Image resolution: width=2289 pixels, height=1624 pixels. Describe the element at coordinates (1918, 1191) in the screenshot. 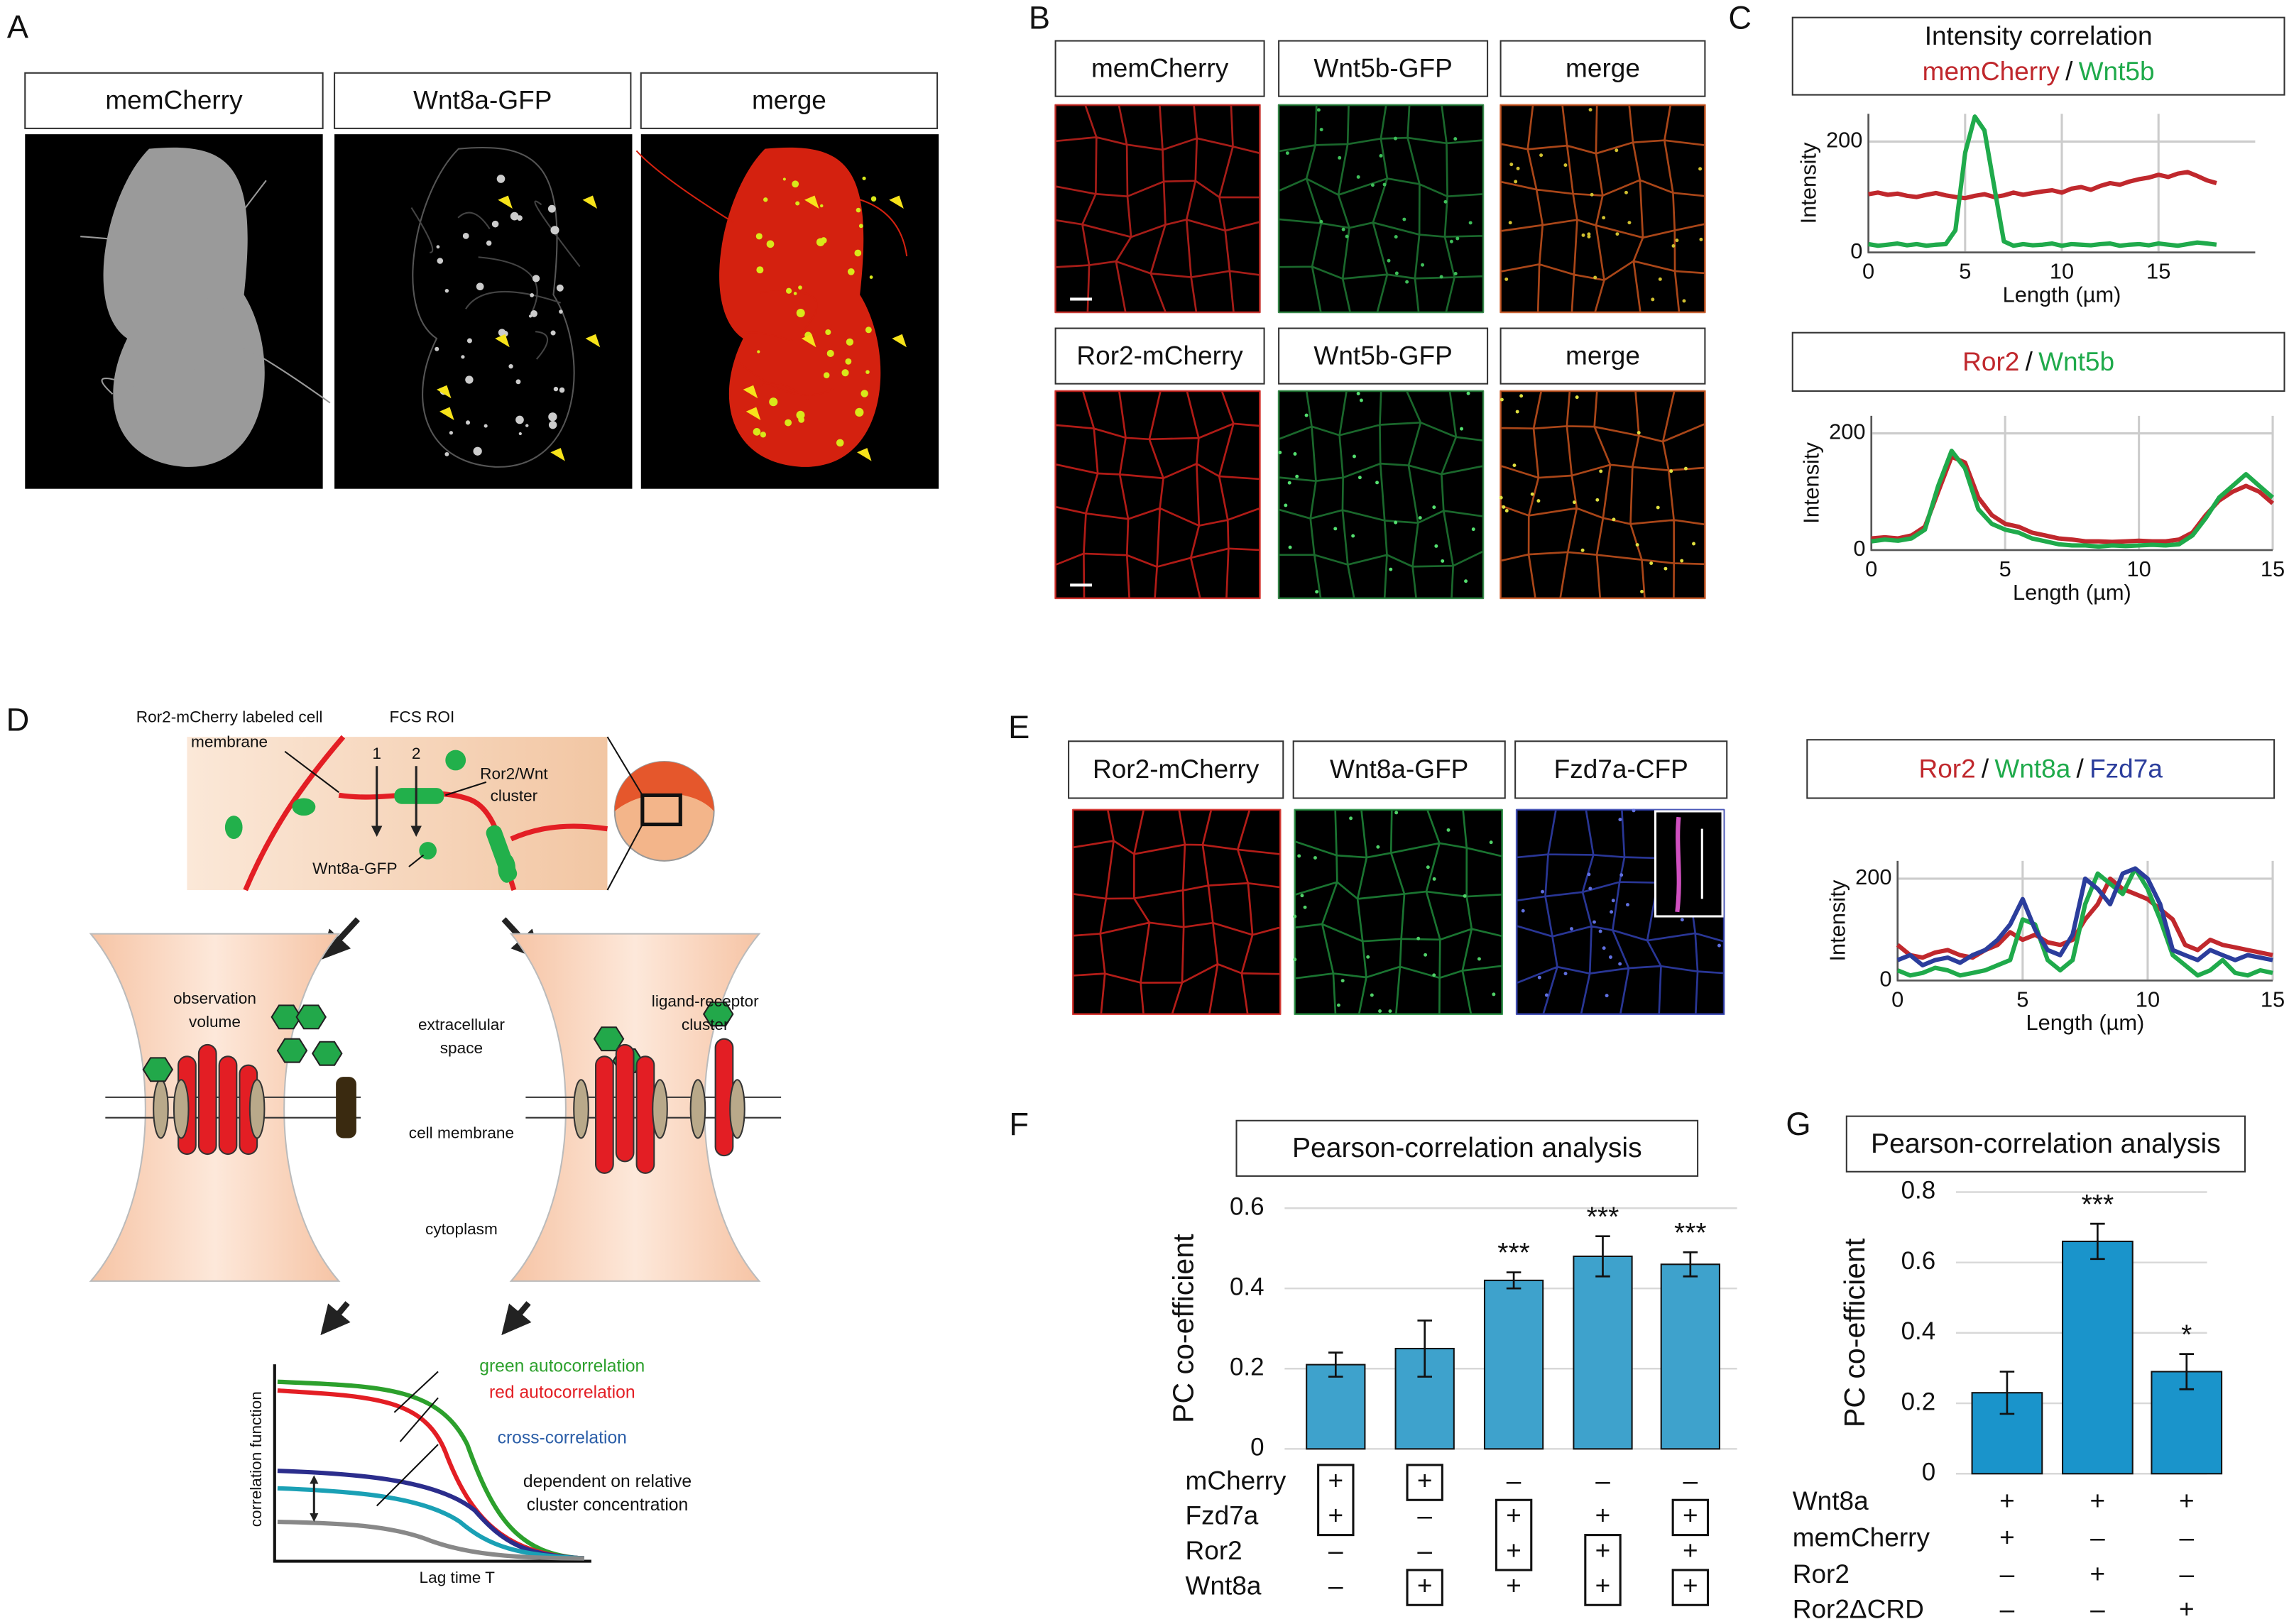

I see `y-tick-label: 0.8` at that location.